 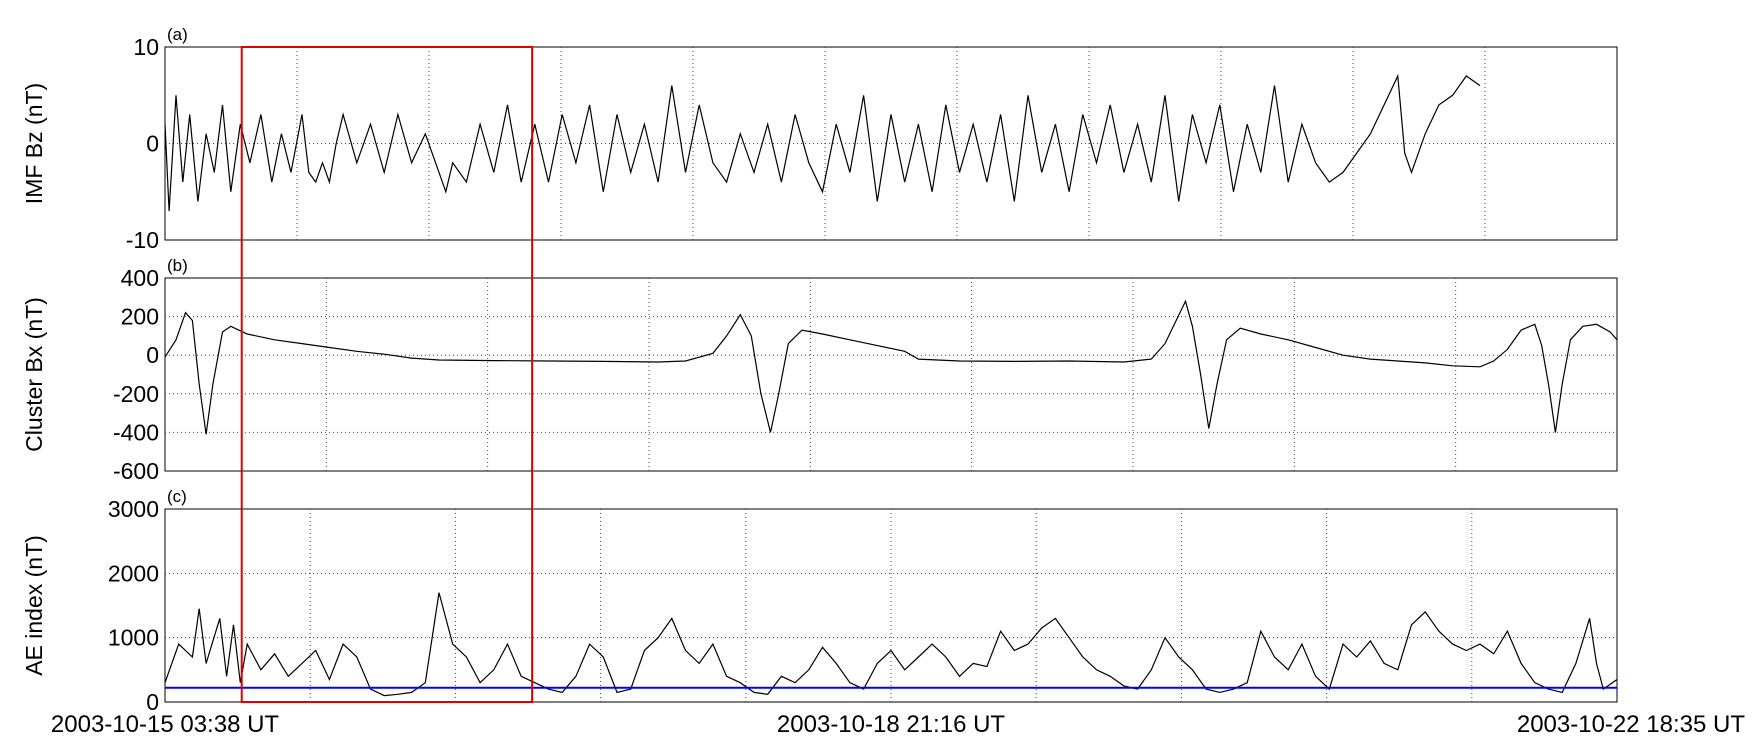 What do you see at coordinates (177, 265) in the screenshot?
I see `panel-label: (b)` at bounding box center [177, 265].